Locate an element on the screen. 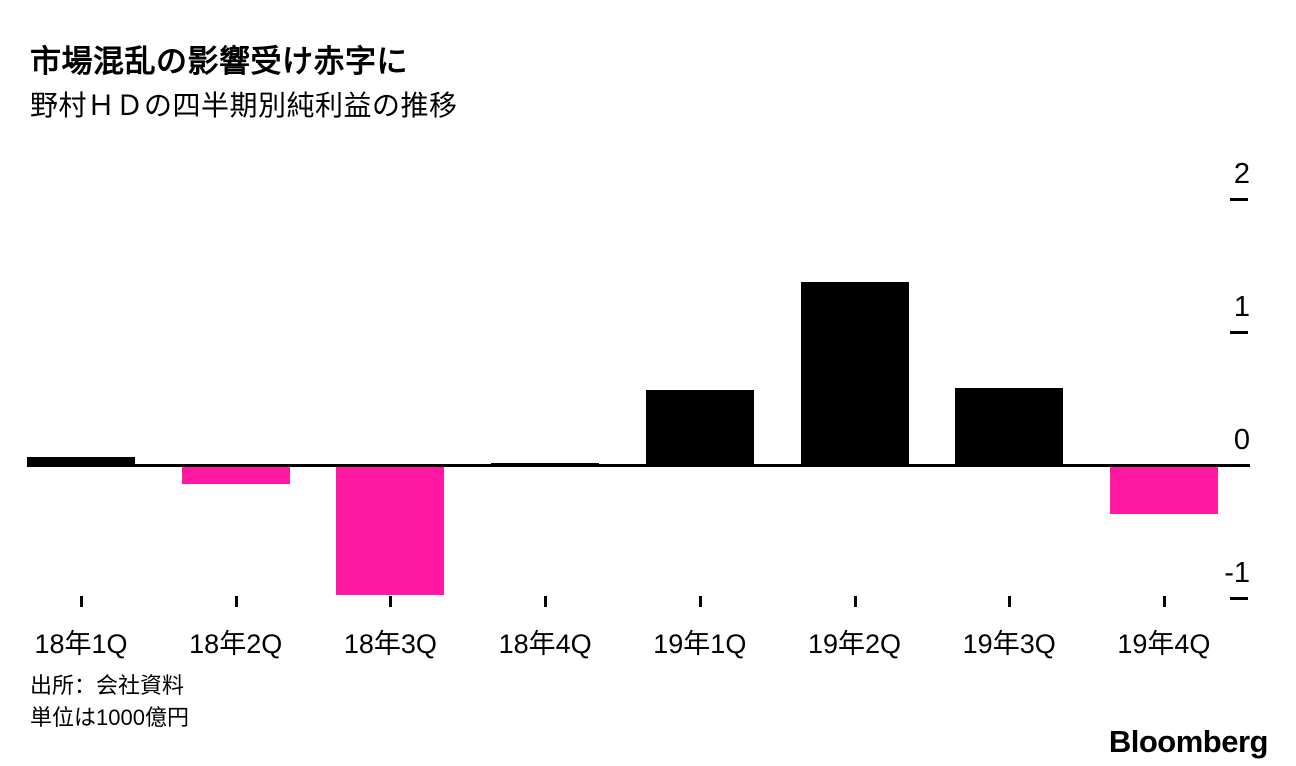 This screenshot has height=766, width=1296. x-category-label-18年3Q: 18年3Q is located at coordinates (390, 644).